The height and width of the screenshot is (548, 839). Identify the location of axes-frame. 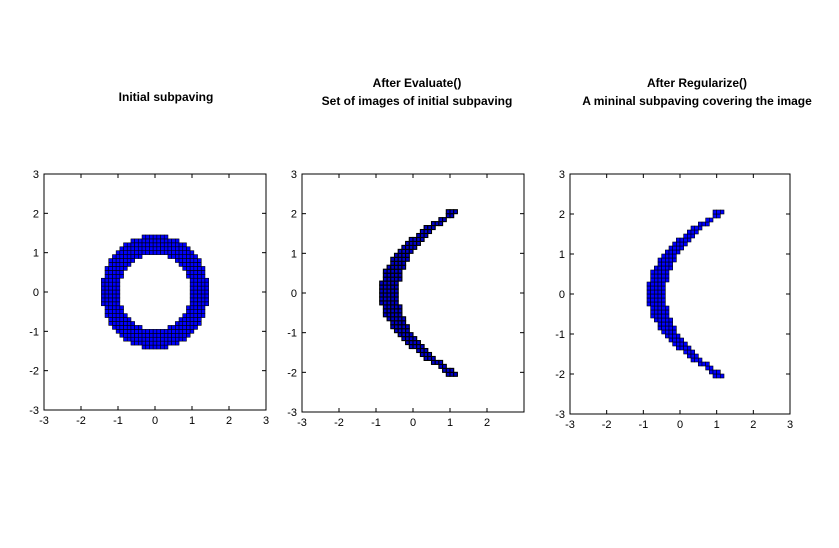
(680, 294).